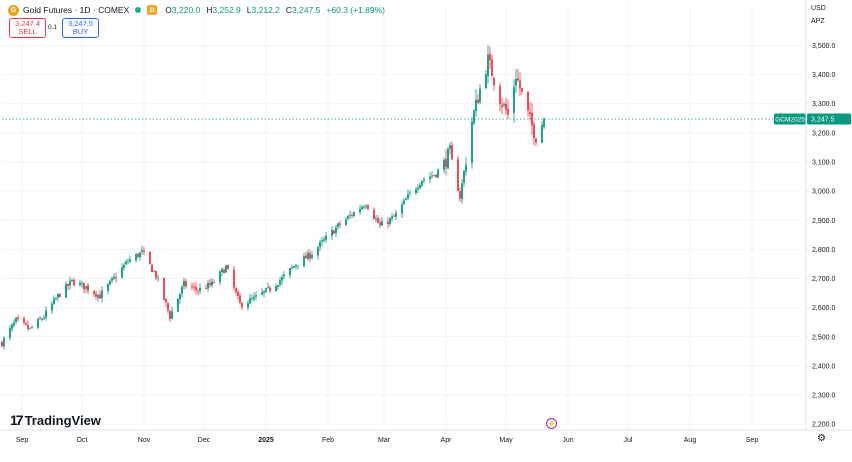  I want to click on scale-mode-label: APZ, so click(818, 21).